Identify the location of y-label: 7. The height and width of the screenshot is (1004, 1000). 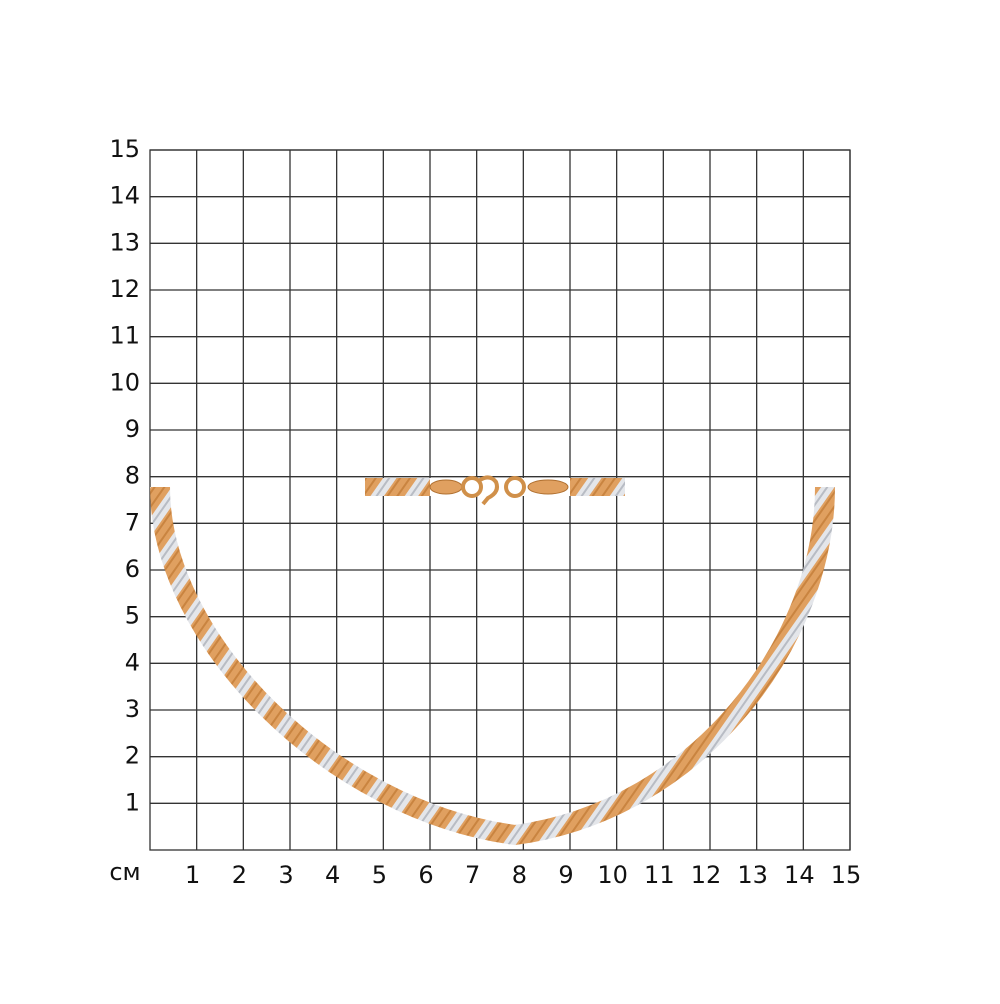
(132, 522).